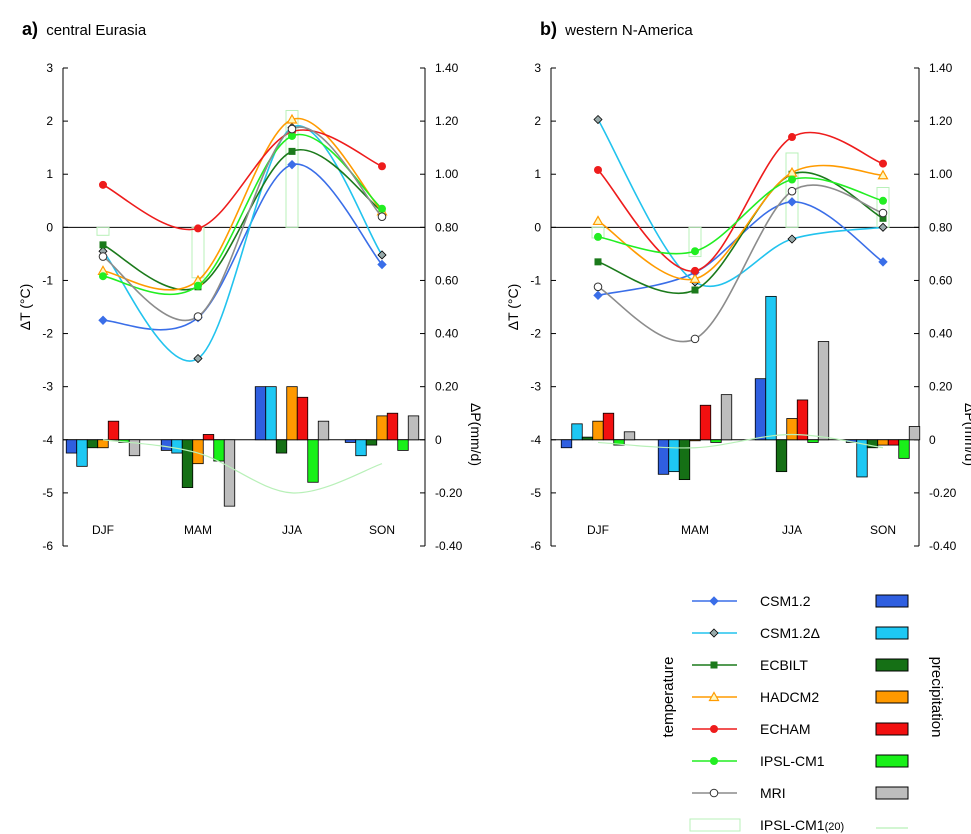  I want to click on legend-label: ECBILT, so click(784, 665).